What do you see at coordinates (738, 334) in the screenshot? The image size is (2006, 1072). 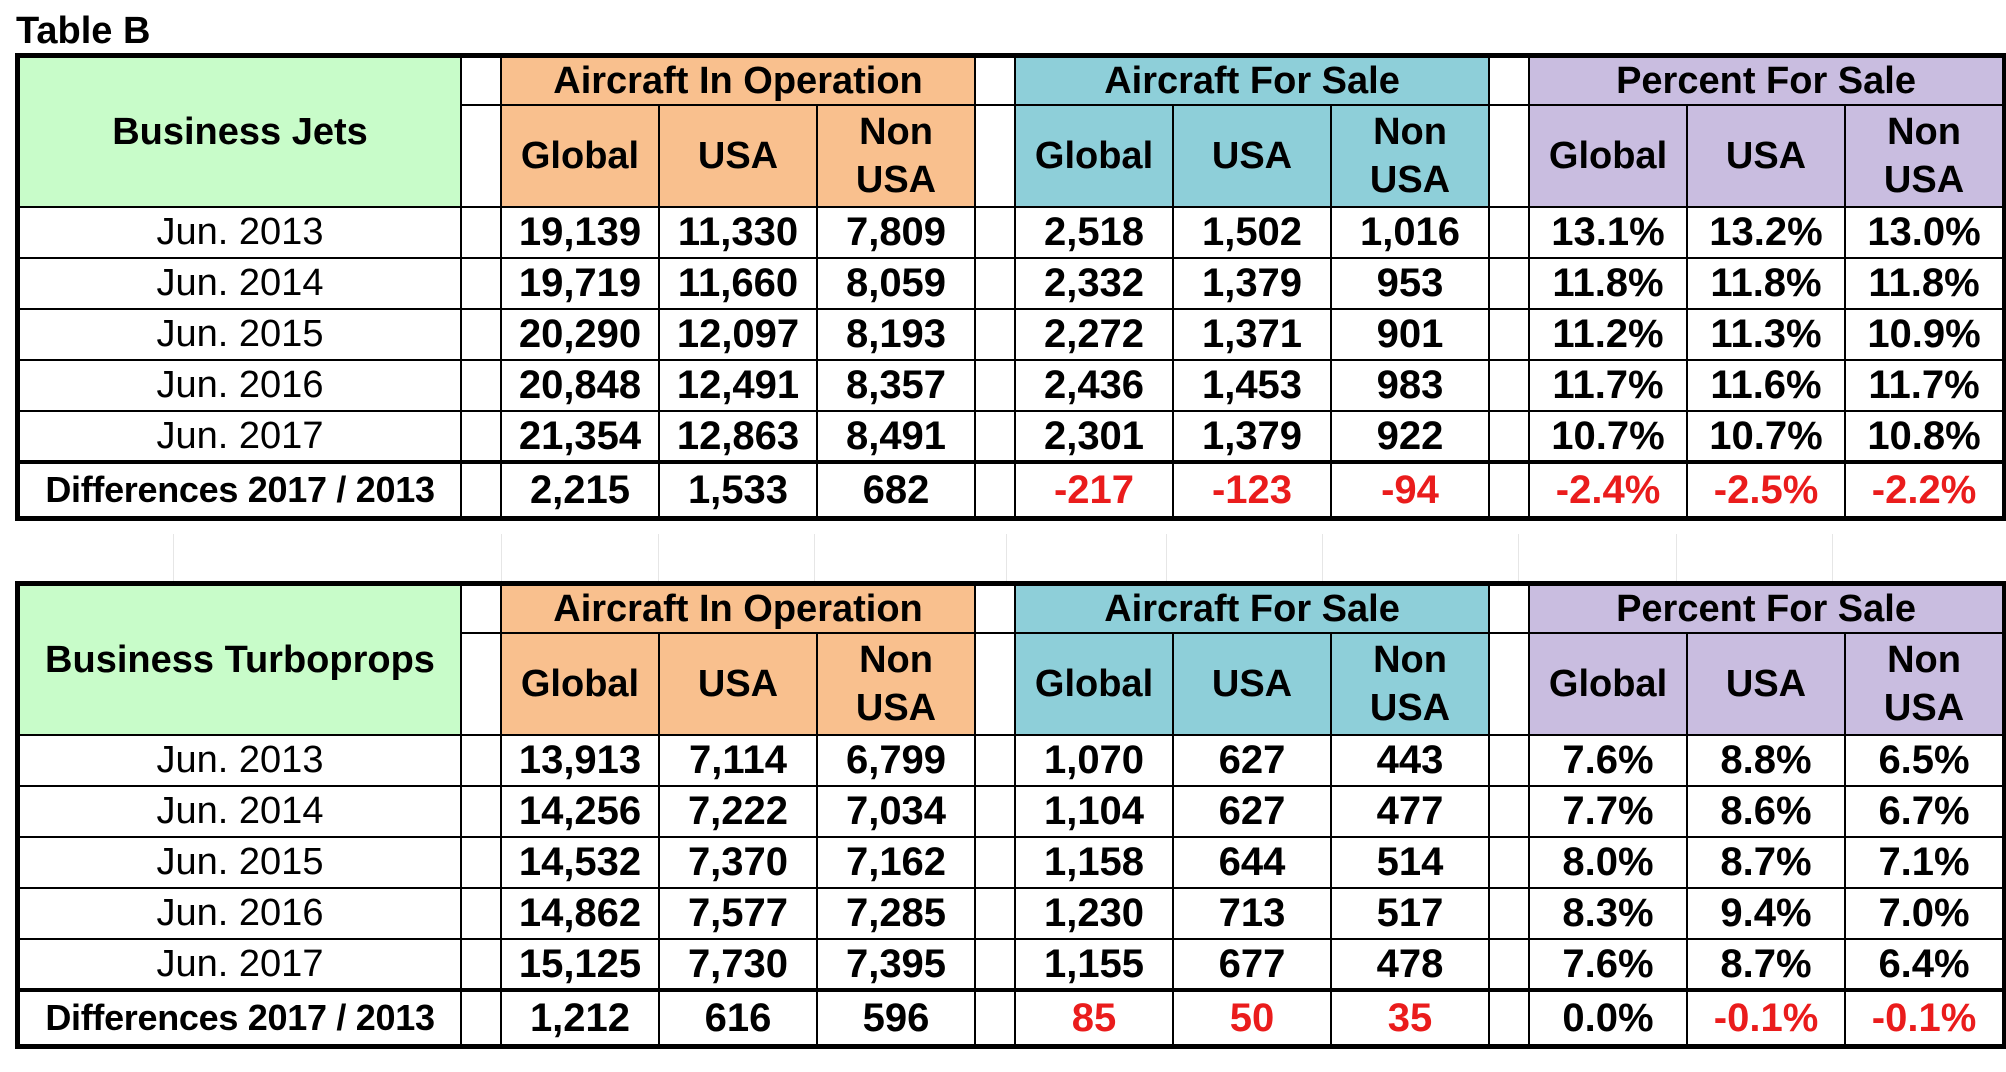 I see `value-cell: 12,097` at bounding box center [738, 334].